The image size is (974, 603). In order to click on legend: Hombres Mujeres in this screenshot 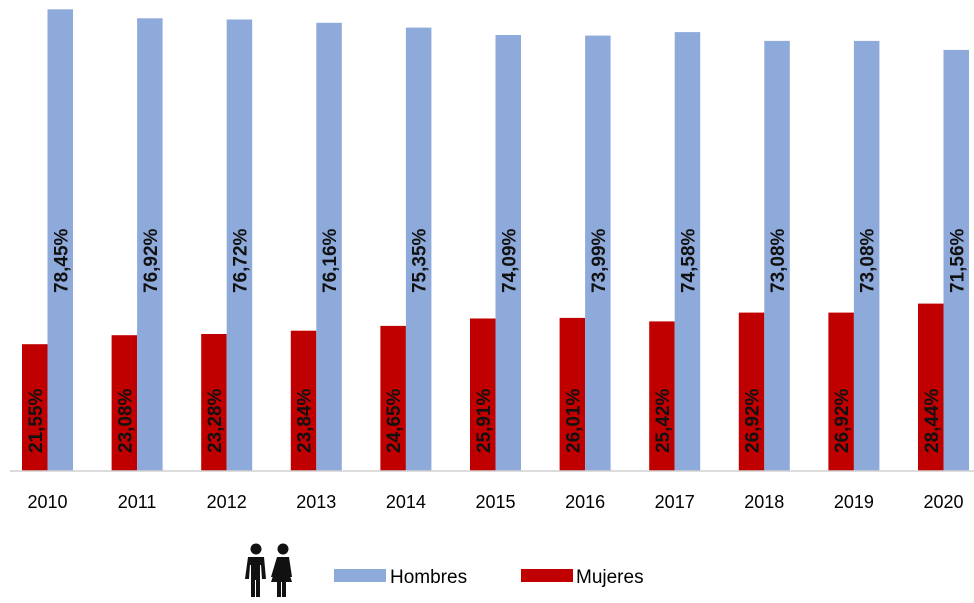, I will do `click(444, 570)`.